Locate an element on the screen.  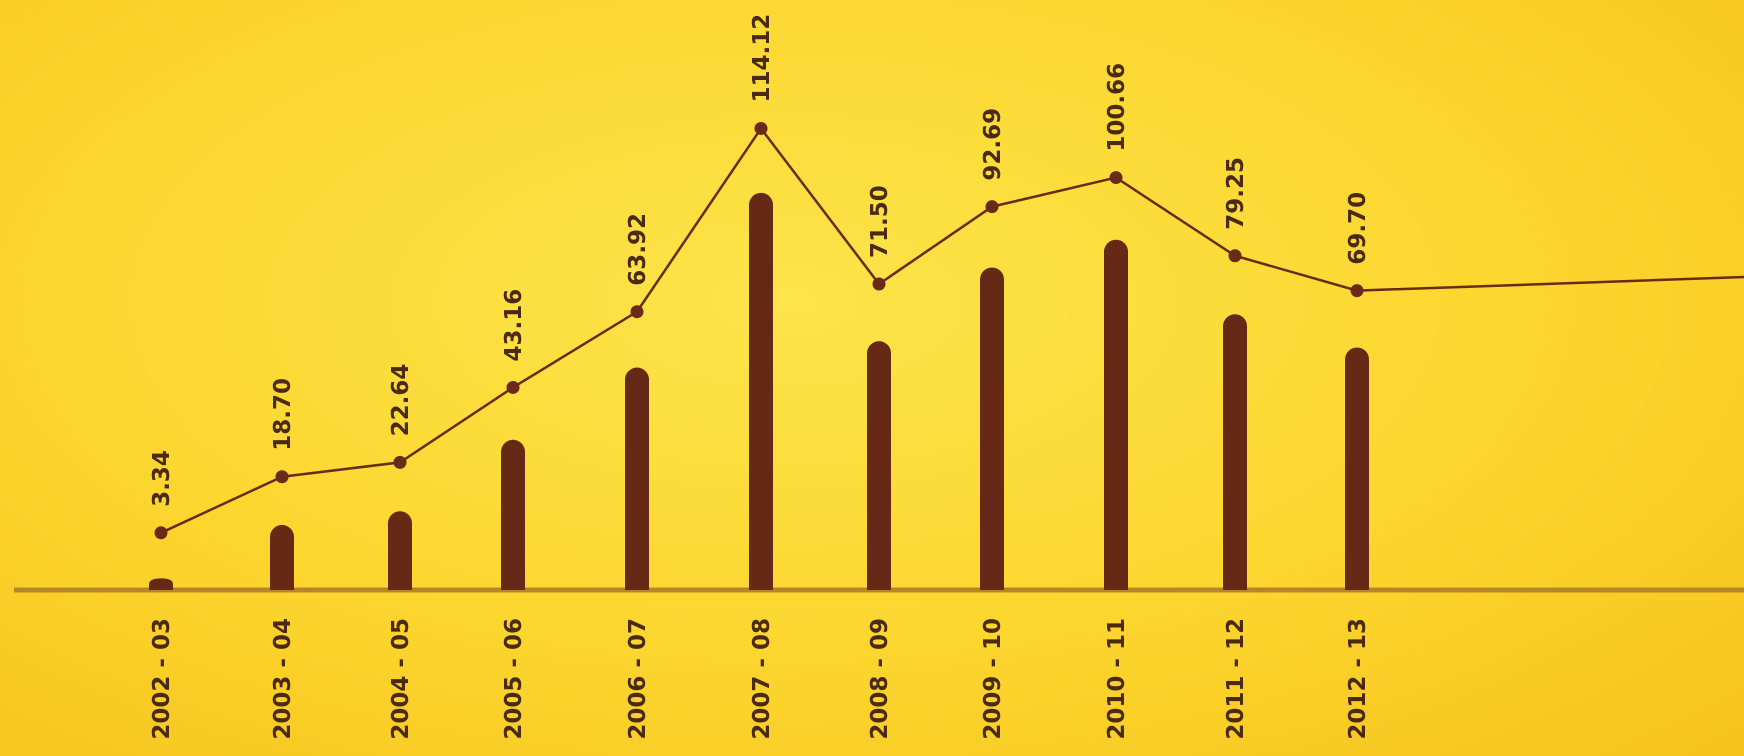
category-label-2004-05: 2004 - 05 is located at coordinates (401, 679).